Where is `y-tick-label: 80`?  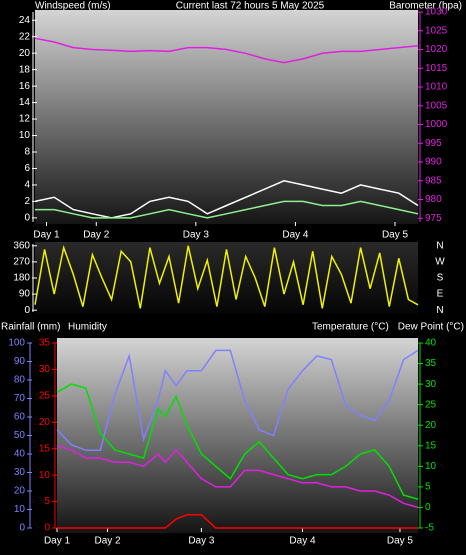
y-tick-label: 80 is located at coordinates (20, 380).